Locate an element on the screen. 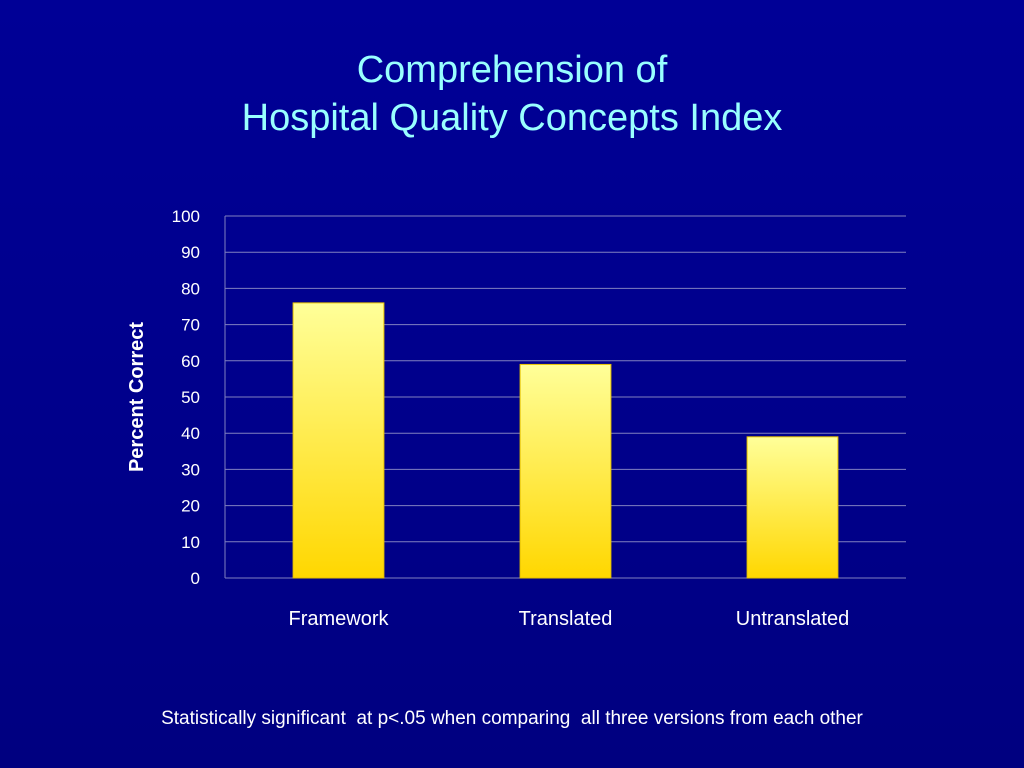 This screenshot has height=768, width=1024. y-tick-label: 70 is located at coordinates (190, 325).